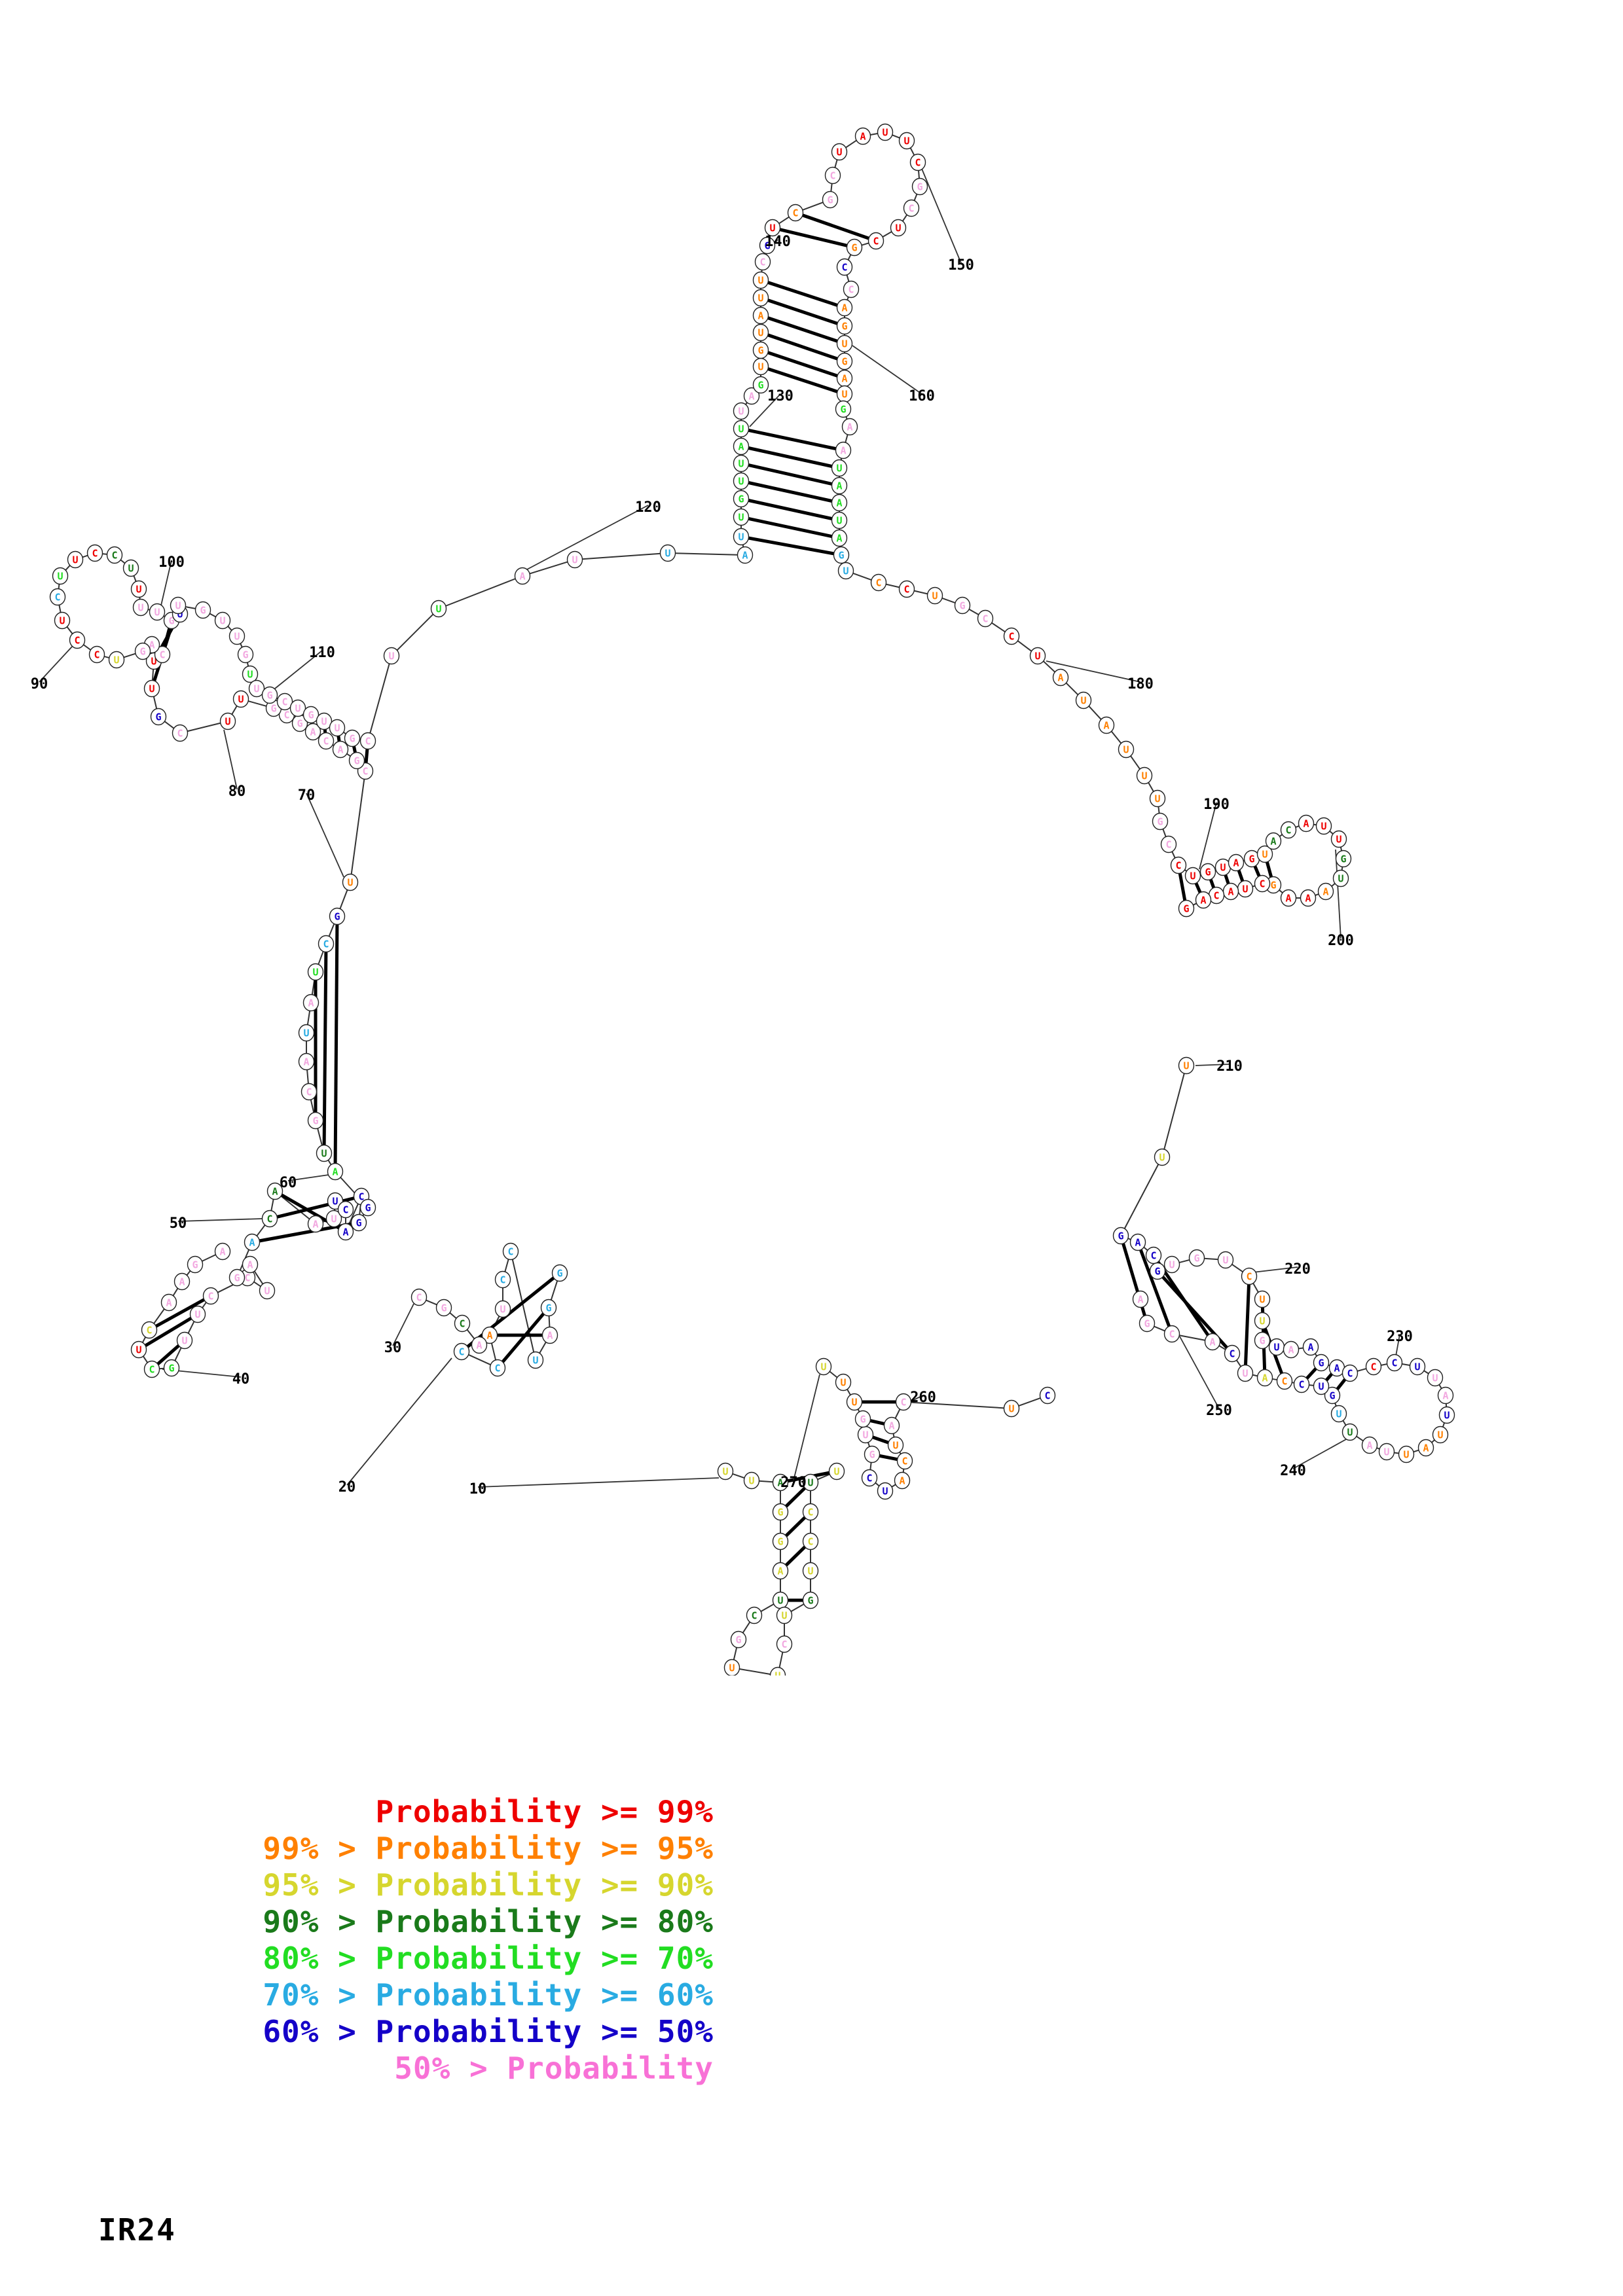  I want to click on legend-row-95: 99% > Probability >= 95%, so click(488, 1848).